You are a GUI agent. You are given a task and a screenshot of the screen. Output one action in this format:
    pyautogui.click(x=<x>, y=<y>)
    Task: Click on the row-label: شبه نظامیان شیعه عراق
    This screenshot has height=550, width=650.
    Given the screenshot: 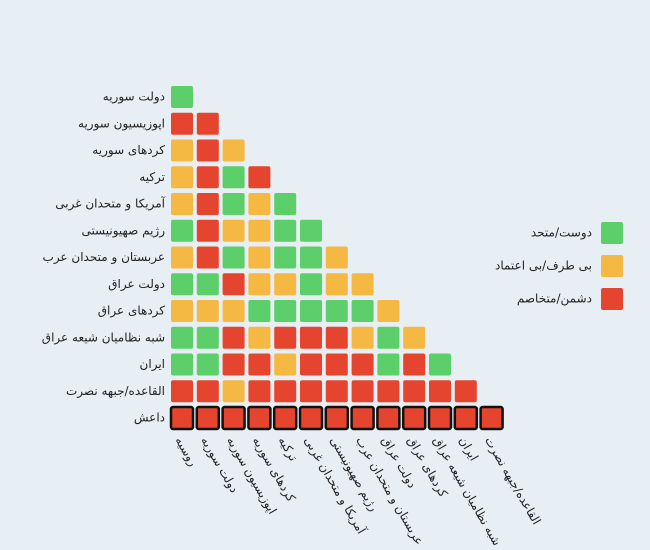 What is the action you would take?
    pyautogui.click(x=103, y=337)
    